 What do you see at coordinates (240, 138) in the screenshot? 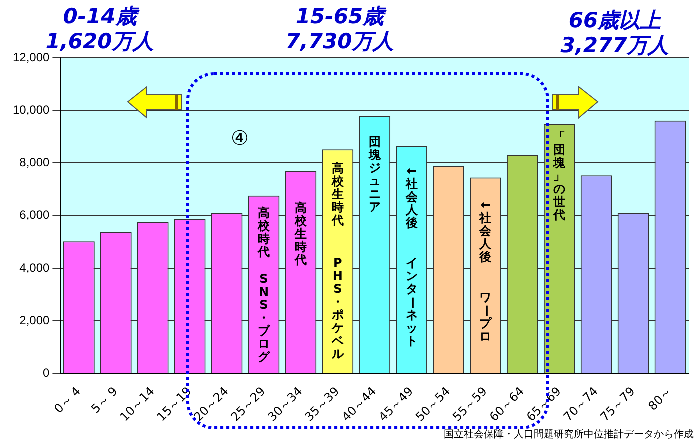
I see `annotation: ④` at bounding box center [240, 138].